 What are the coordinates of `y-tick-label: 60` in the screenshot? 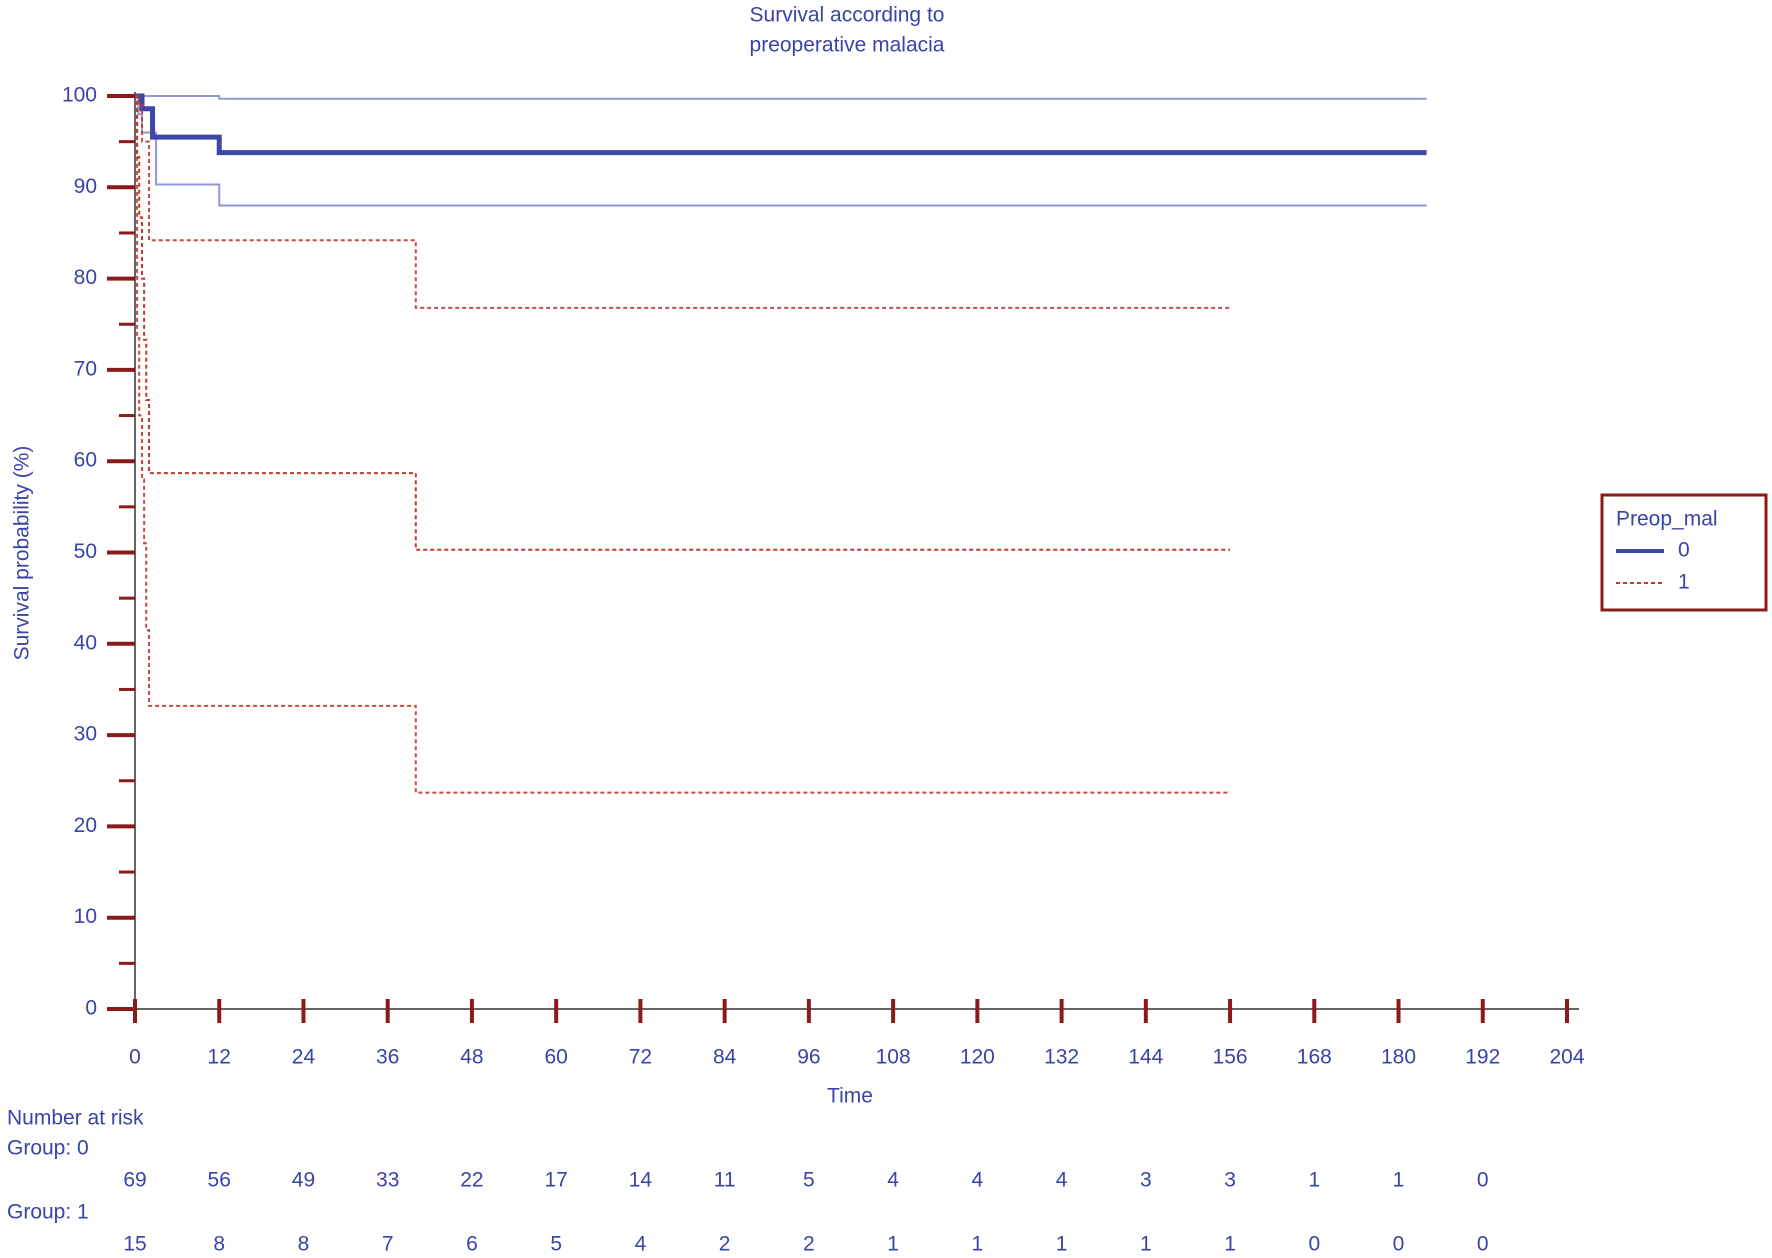 It's located at (85, 460).